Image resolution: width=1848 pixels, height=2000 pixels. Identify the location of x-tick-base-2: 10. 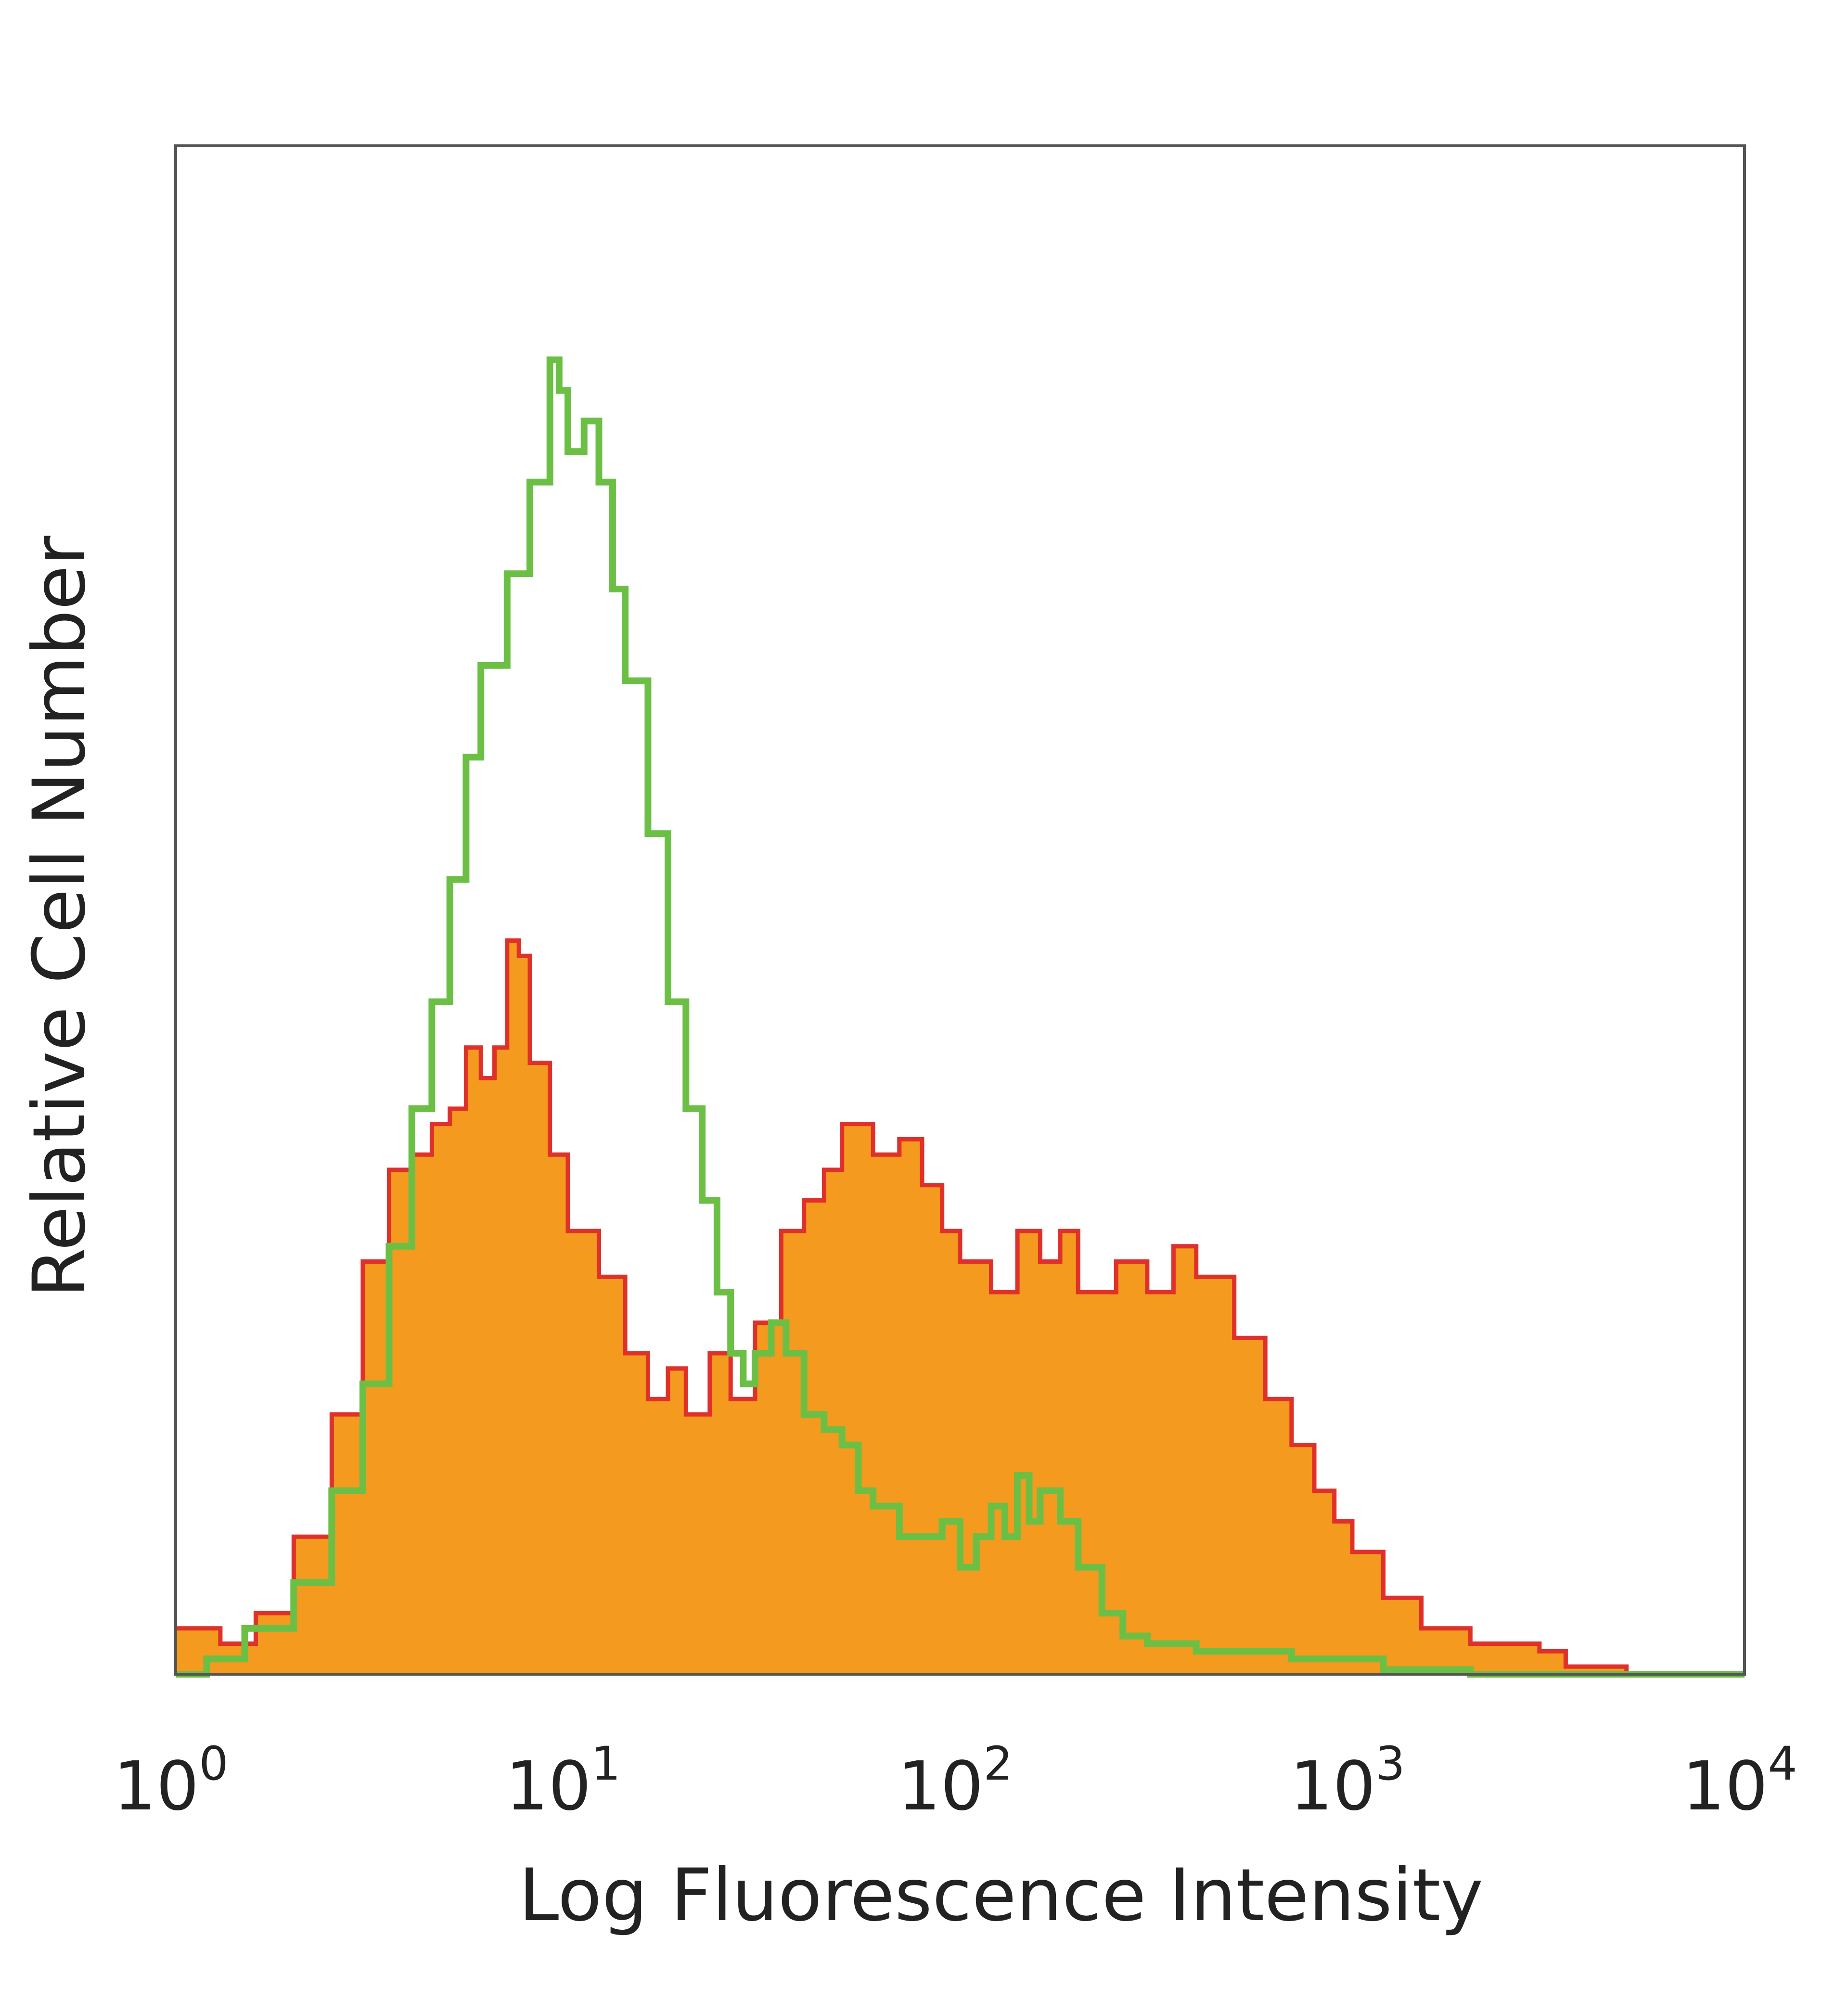
(940, 1786).